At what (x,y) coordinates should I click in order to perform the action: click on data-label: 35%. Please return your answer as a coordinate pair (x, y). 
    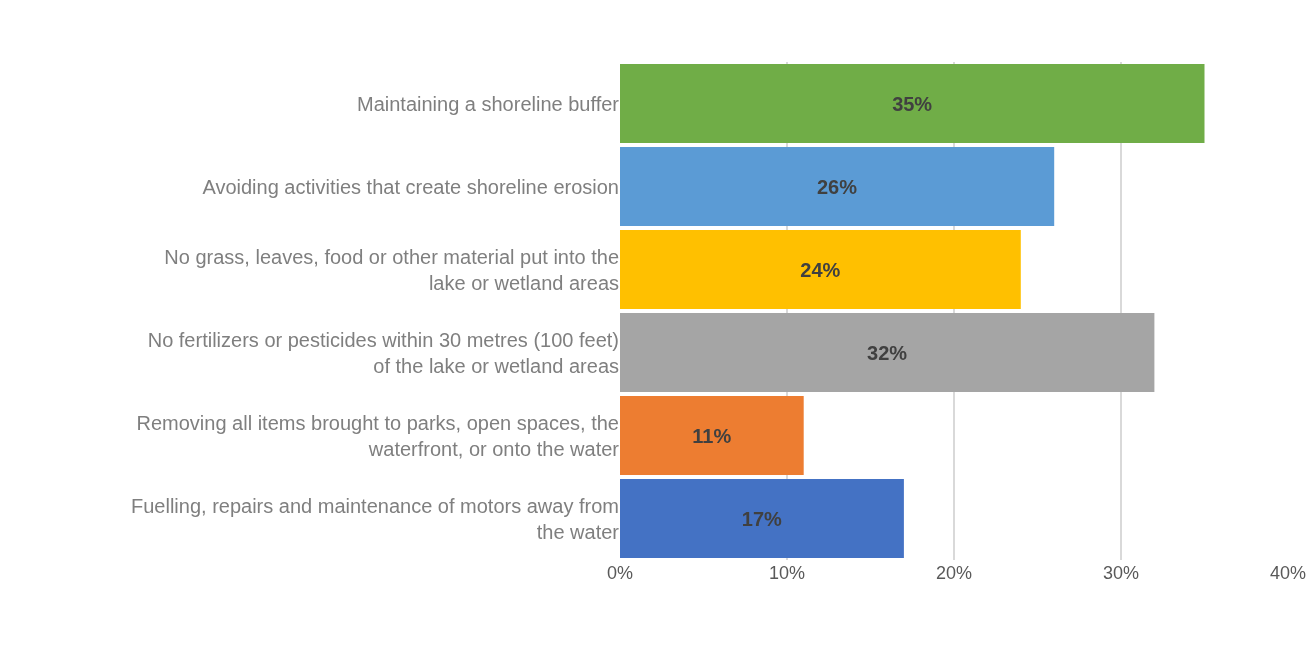
    Looking at the image, I should click on (912, 103).